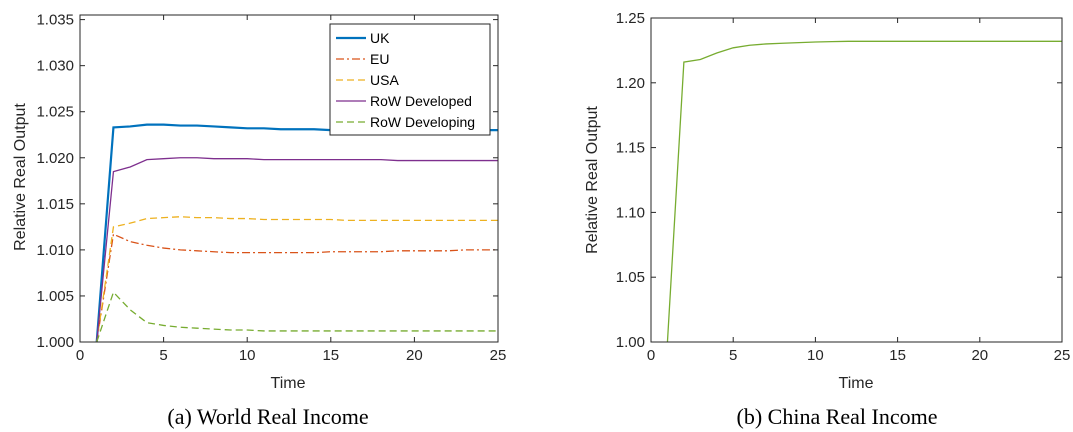 This screenshot has width=1073, height=432. I want to click on y-tick-label: 1.15, so click(630, 148).